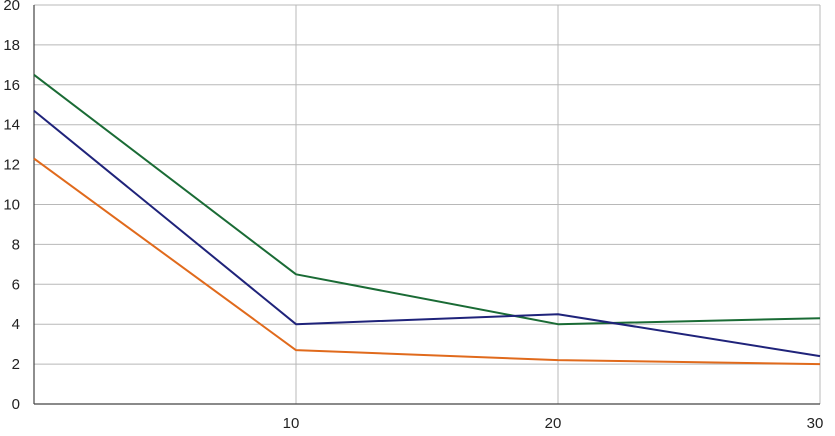 The height and width of the screenshot is (436, 835). Describe the element at coordinates (16, 324) in the screenshot. I see `y-tick-label: 4` at that location.